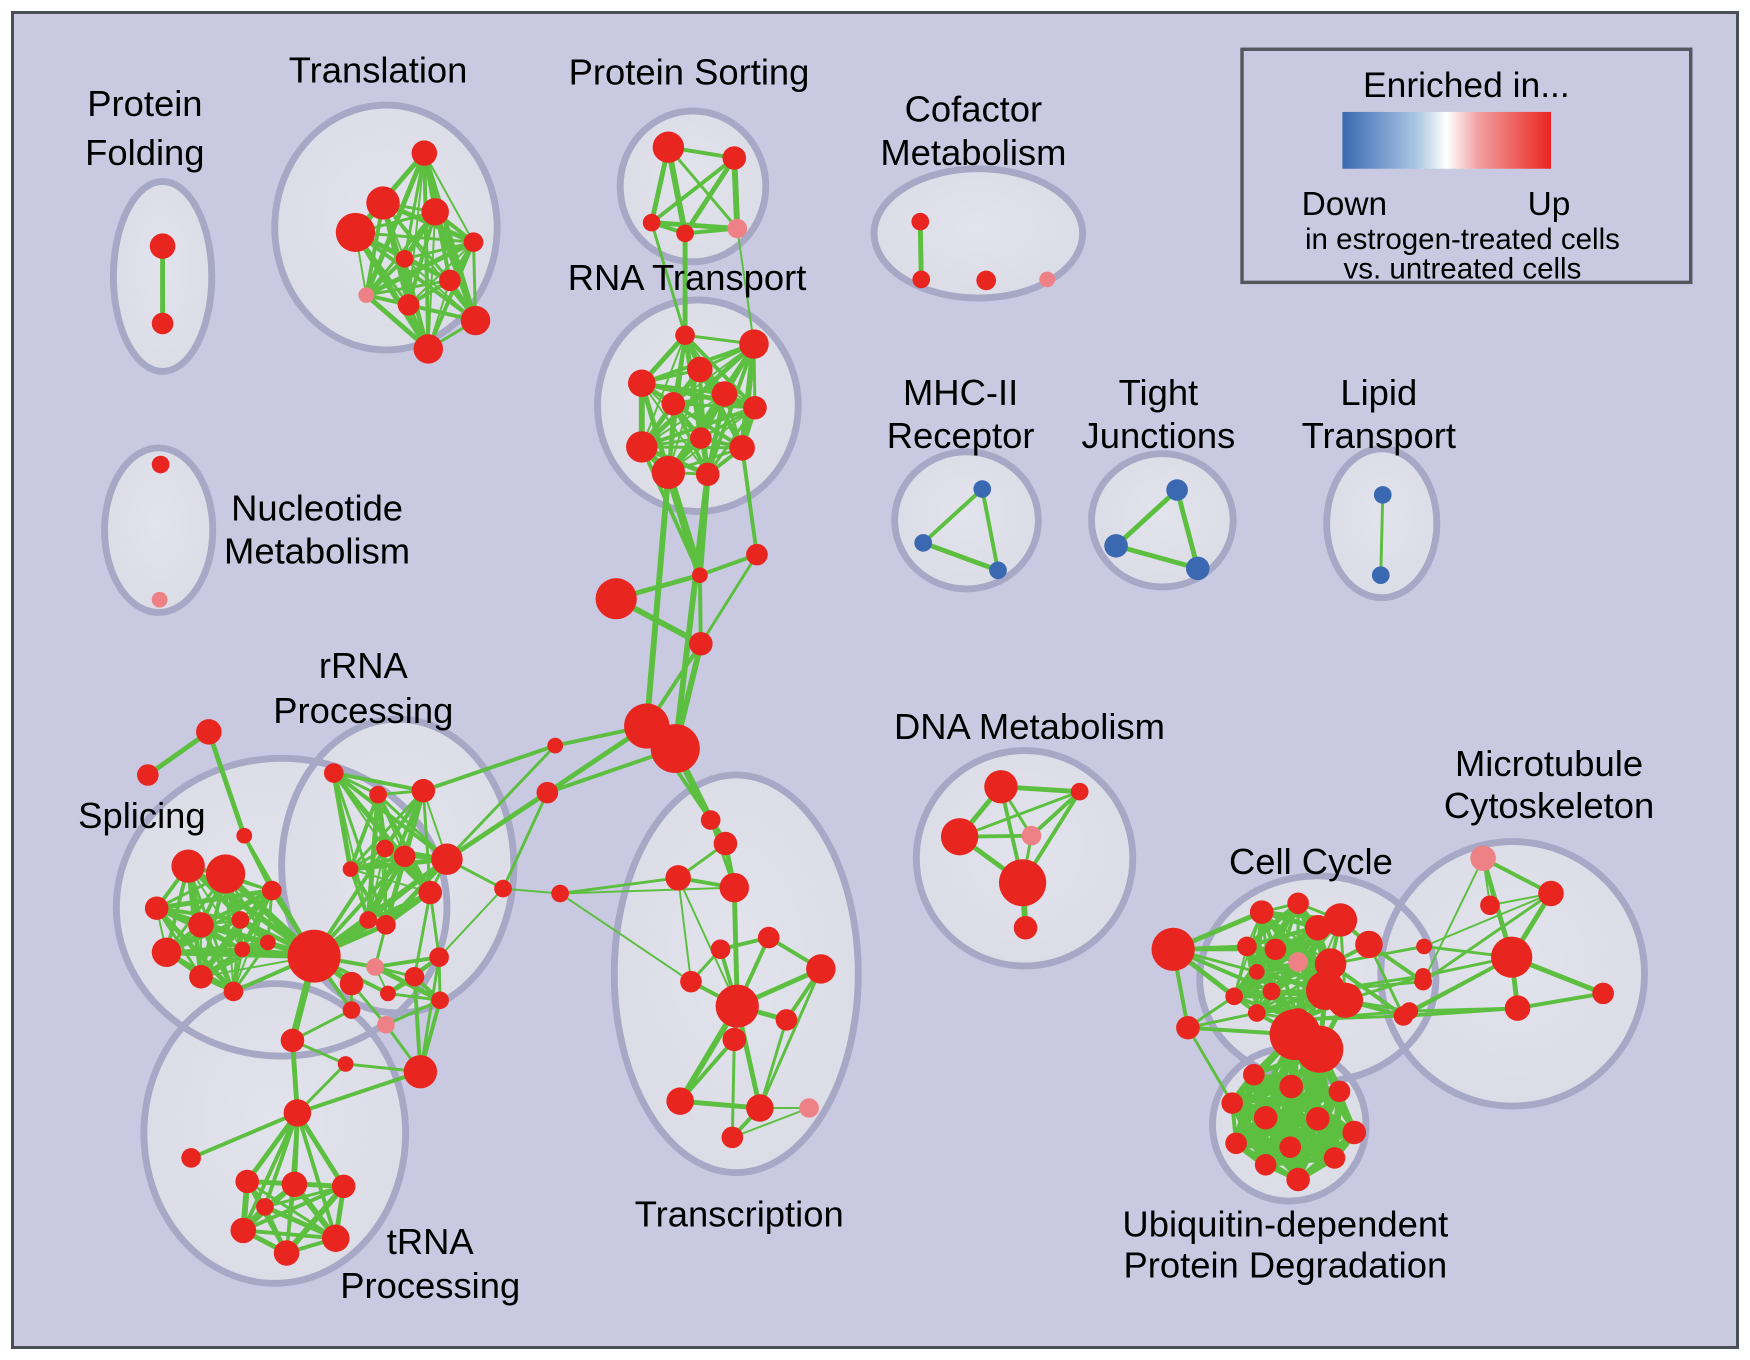 The height and width of the screenshot is (1360, 1750). I want to click on network-node-u3, so click(294, 1184).